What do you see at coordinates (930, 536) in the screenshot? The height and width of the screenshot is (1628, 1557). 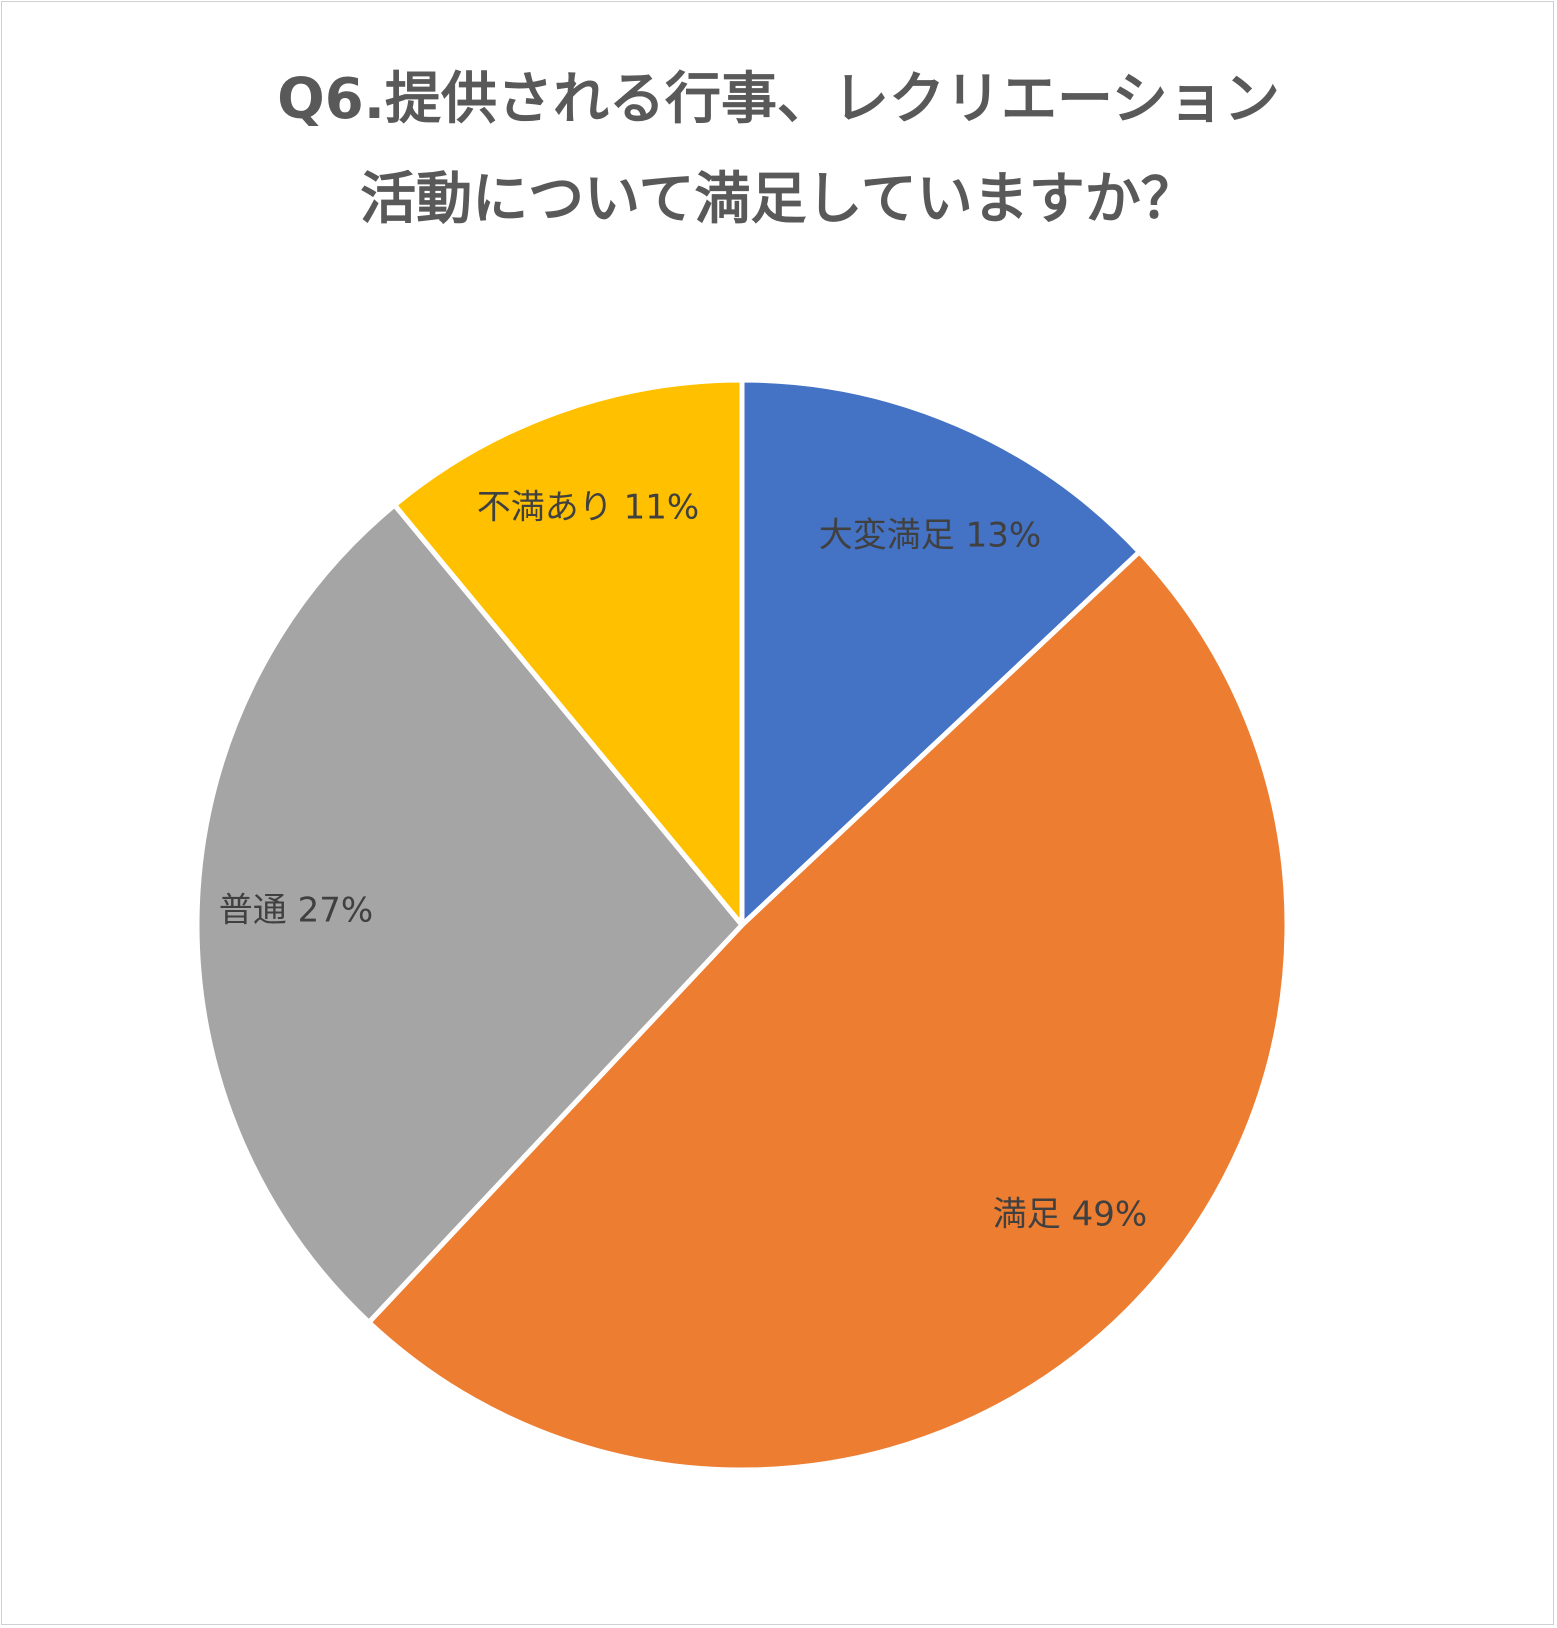 I see `data-label-very-satisfied: 大変満足 13%` at bounding box center [930, 536].